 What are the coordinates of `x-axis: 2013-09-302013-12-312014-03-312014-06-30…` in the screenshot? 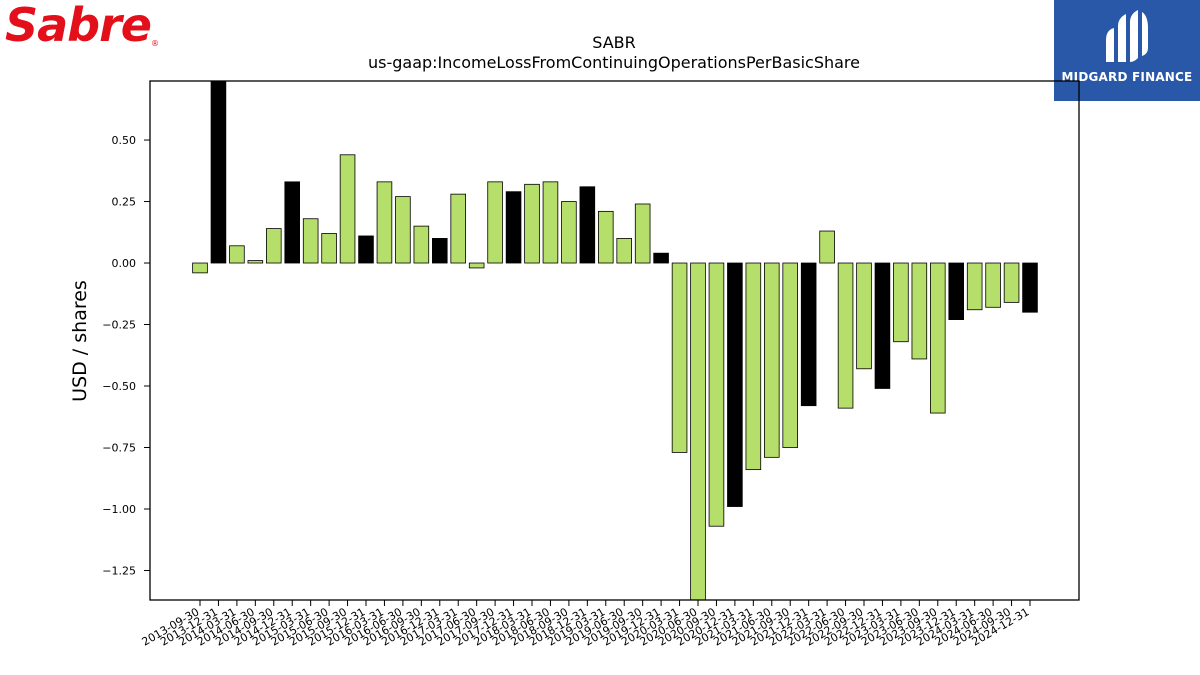 It's located at (586, 624).